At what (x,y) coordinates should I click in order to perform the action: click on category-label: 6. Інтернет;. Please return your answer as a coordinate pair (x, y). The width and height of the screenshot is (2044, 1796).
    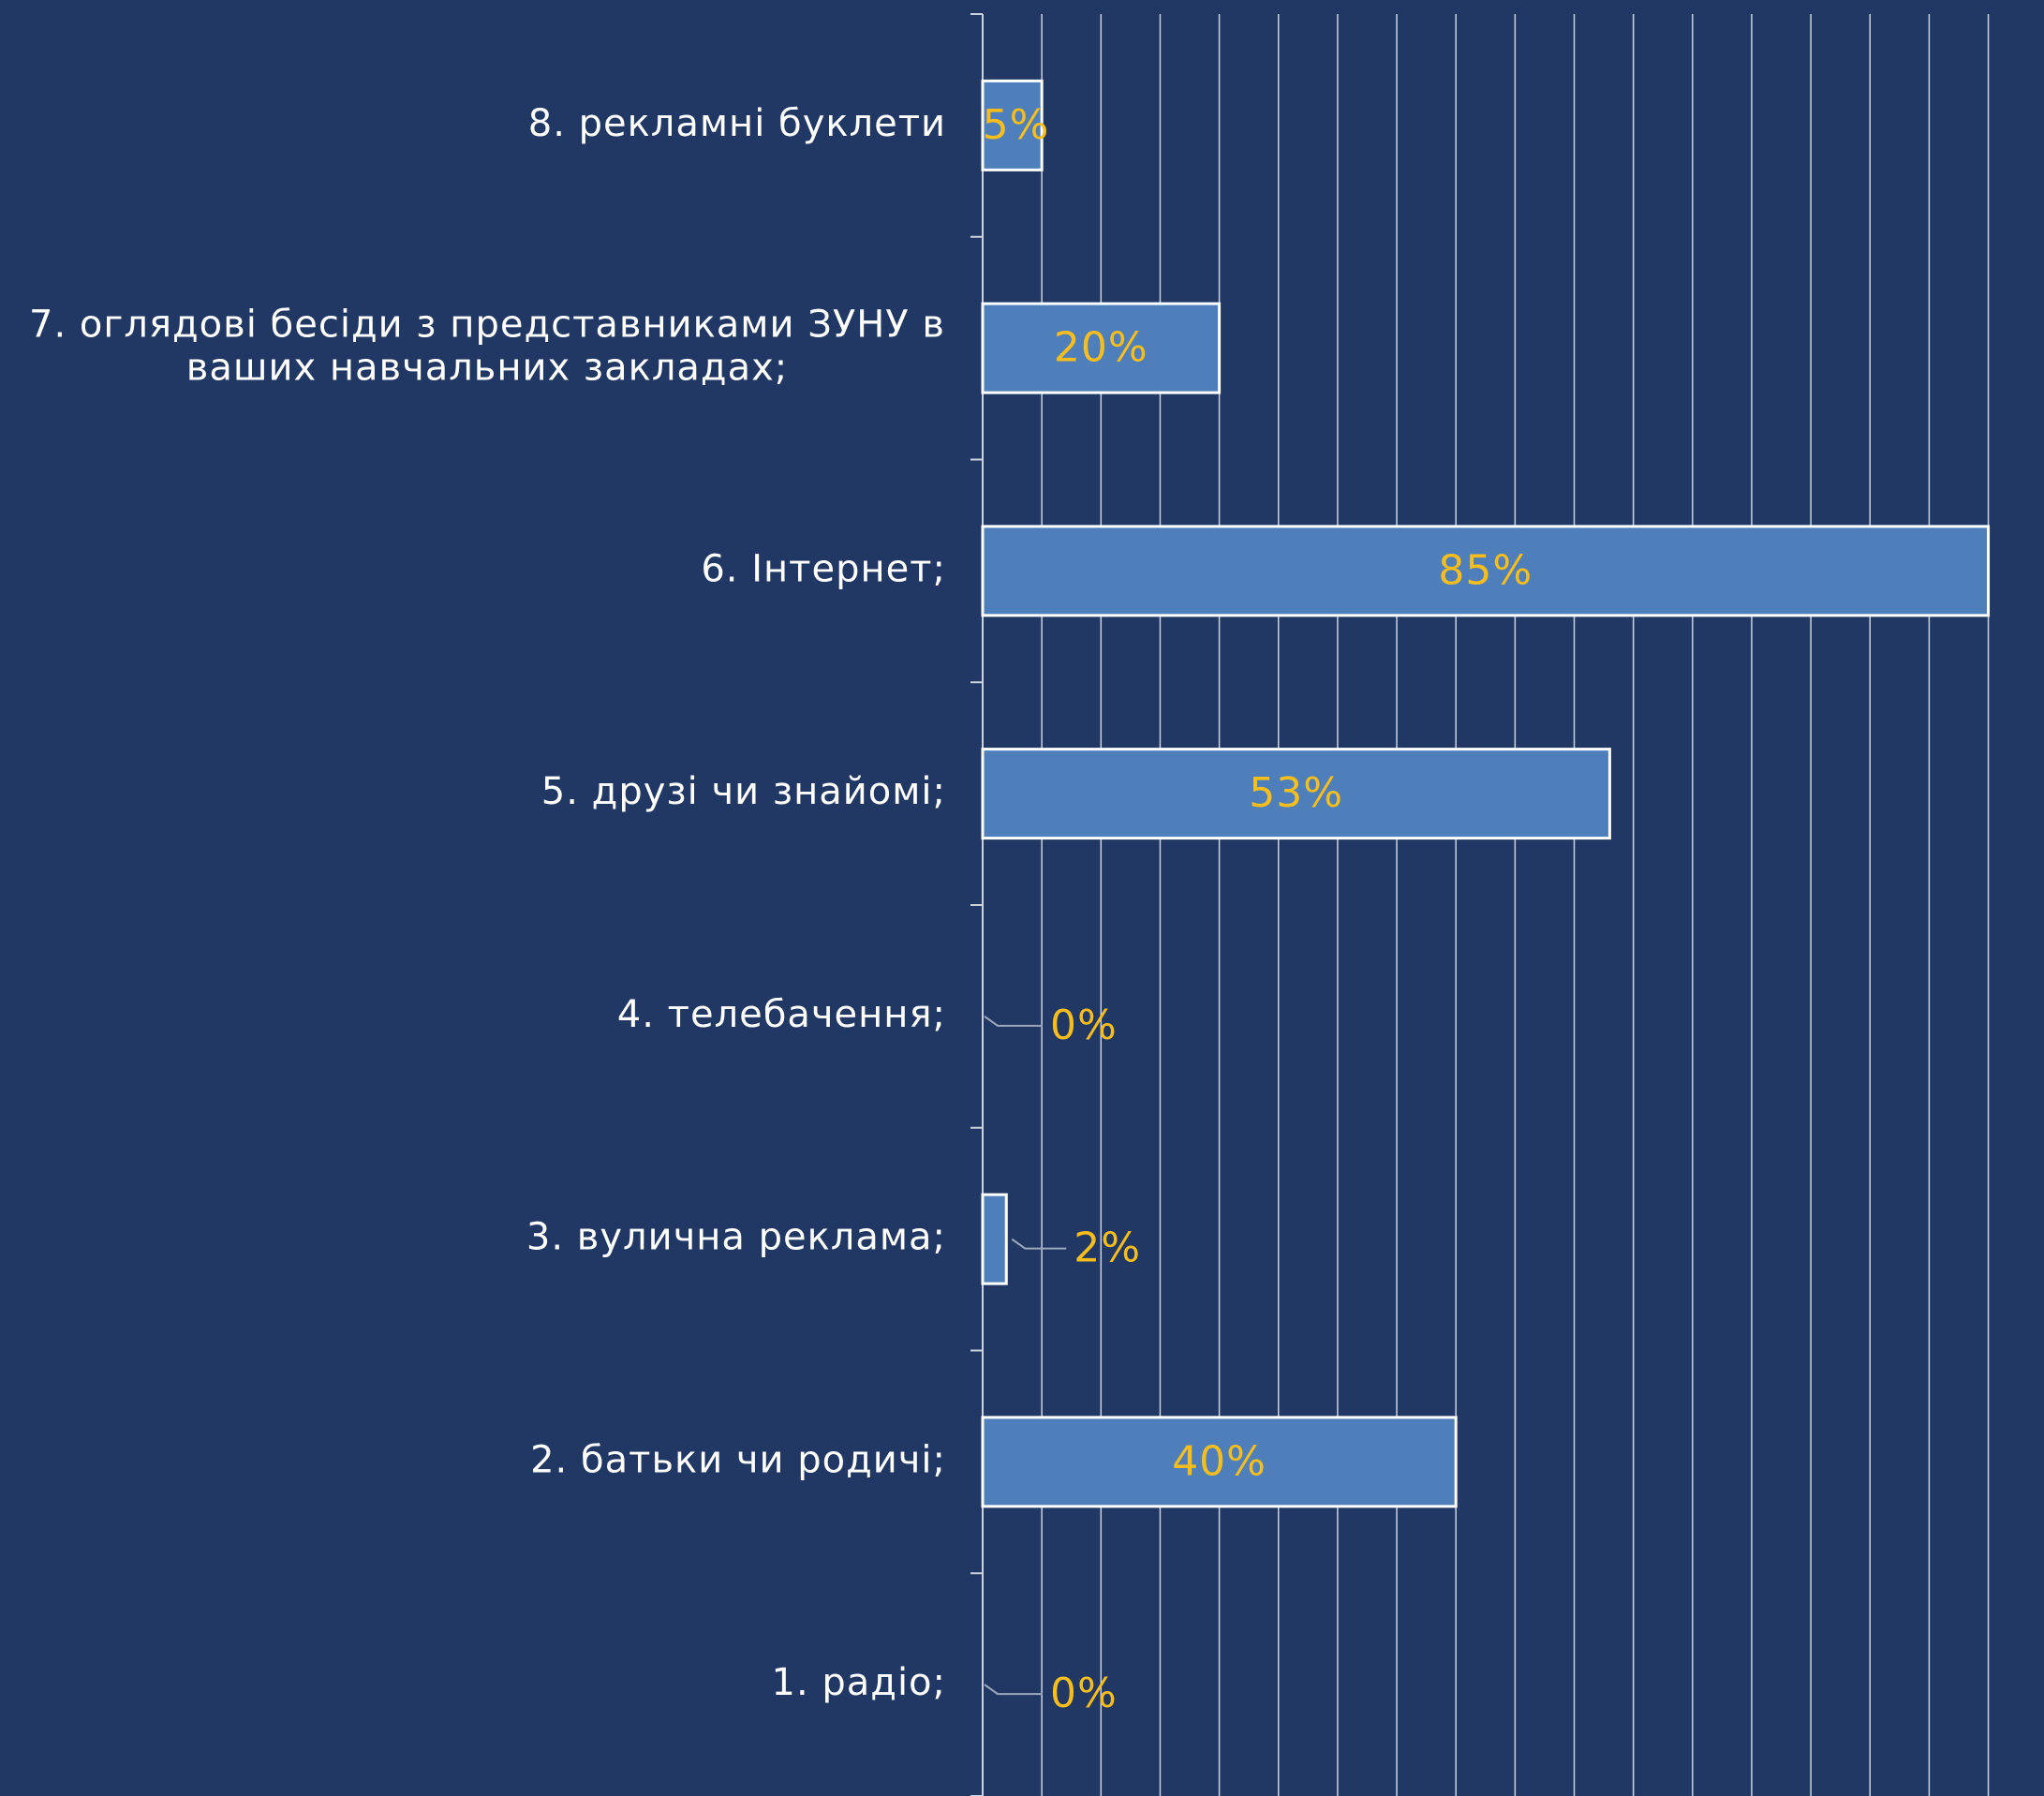
    Looking at the image, I should click on (824, 568).